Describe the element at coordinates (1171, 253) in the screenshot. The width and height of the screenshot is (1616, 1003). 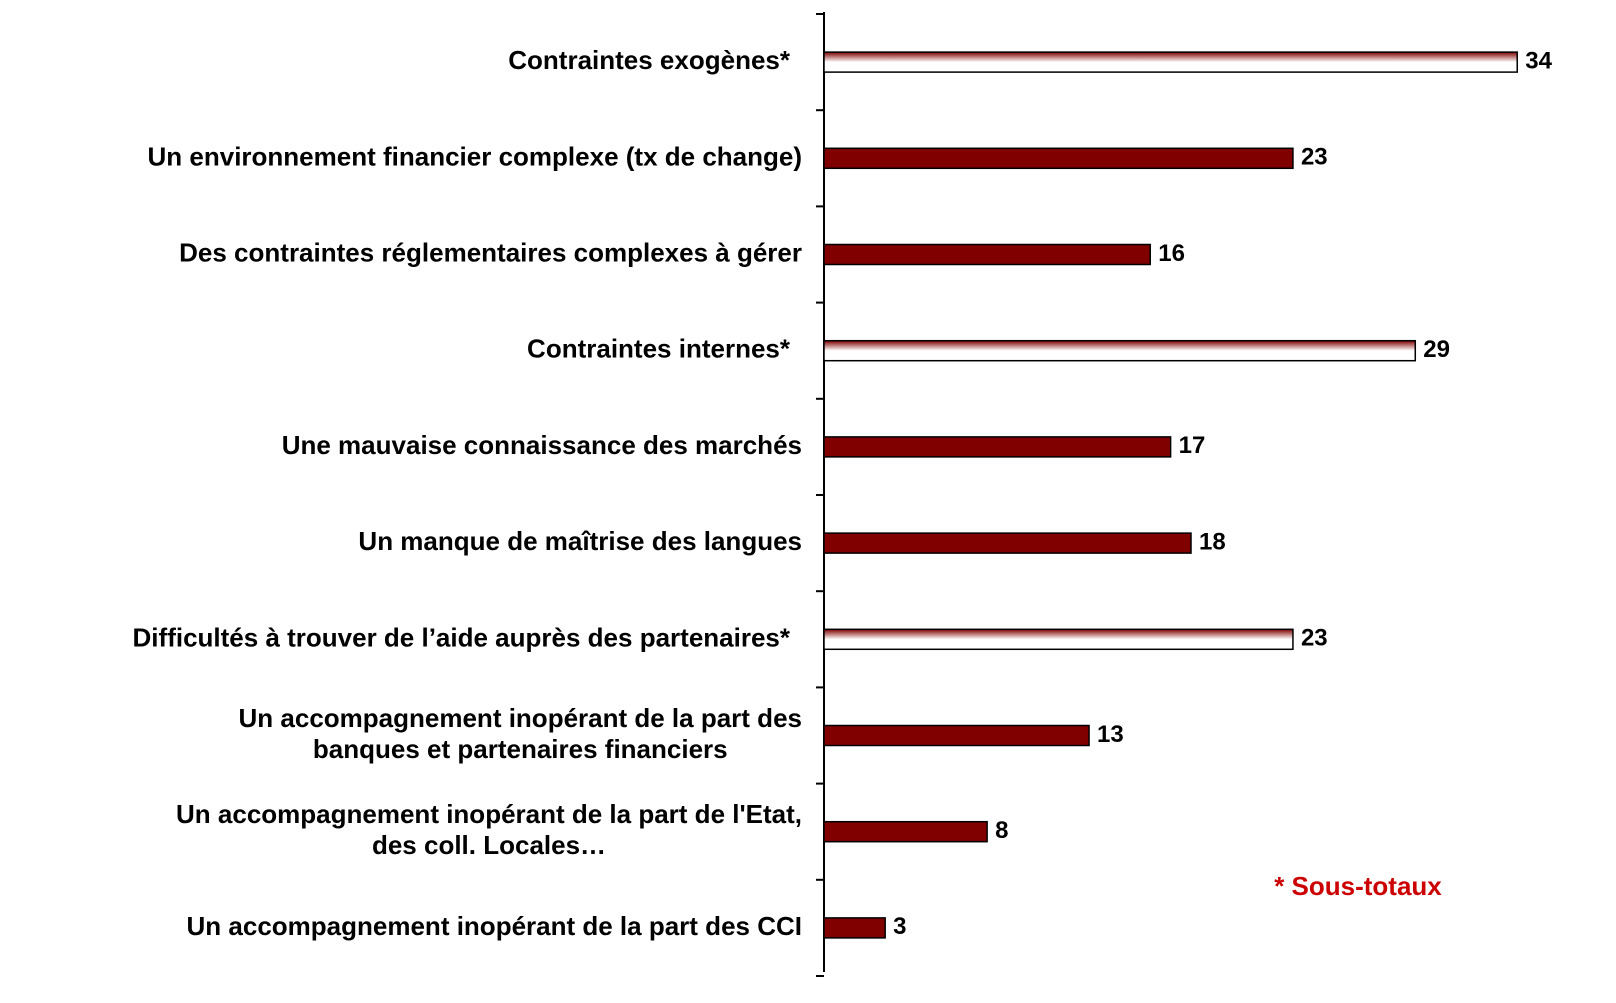
I see `value-label: 16` at that location.